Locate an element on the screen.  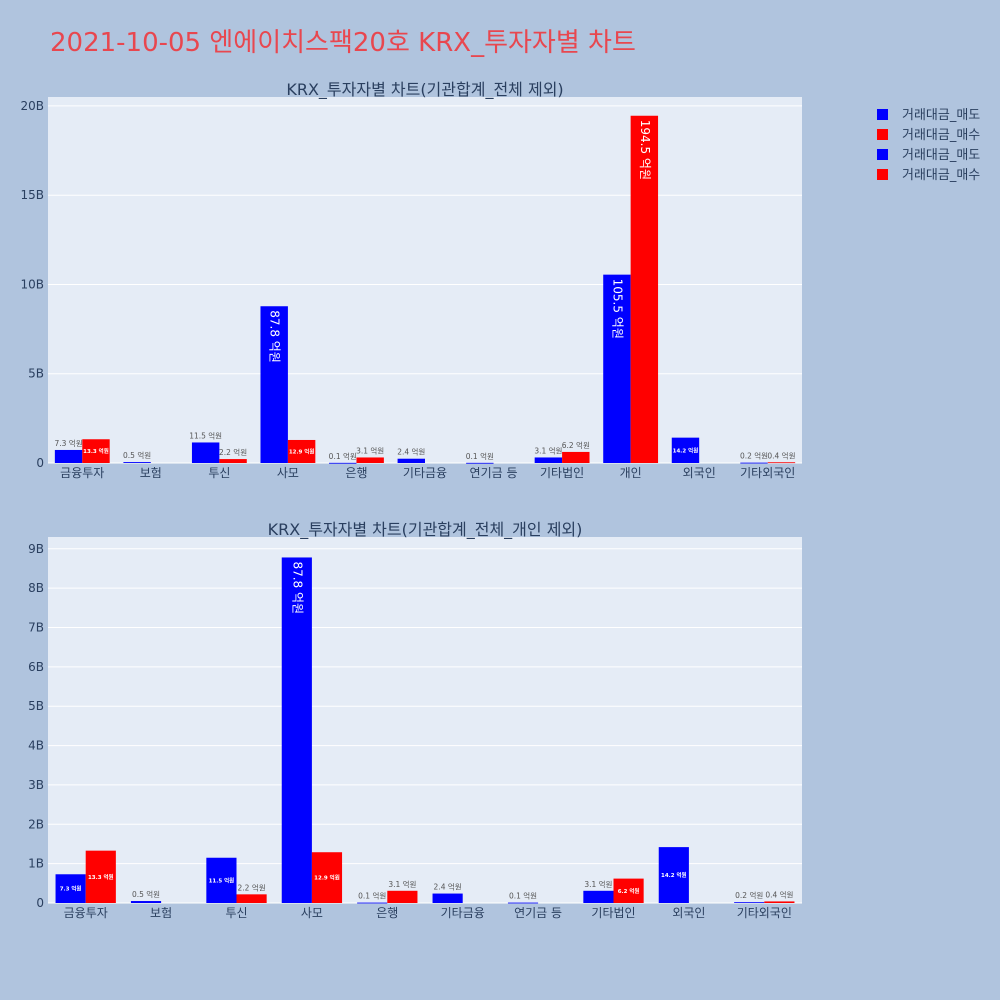
x-tick-label: 은행 is located at coordinates (356, 472).